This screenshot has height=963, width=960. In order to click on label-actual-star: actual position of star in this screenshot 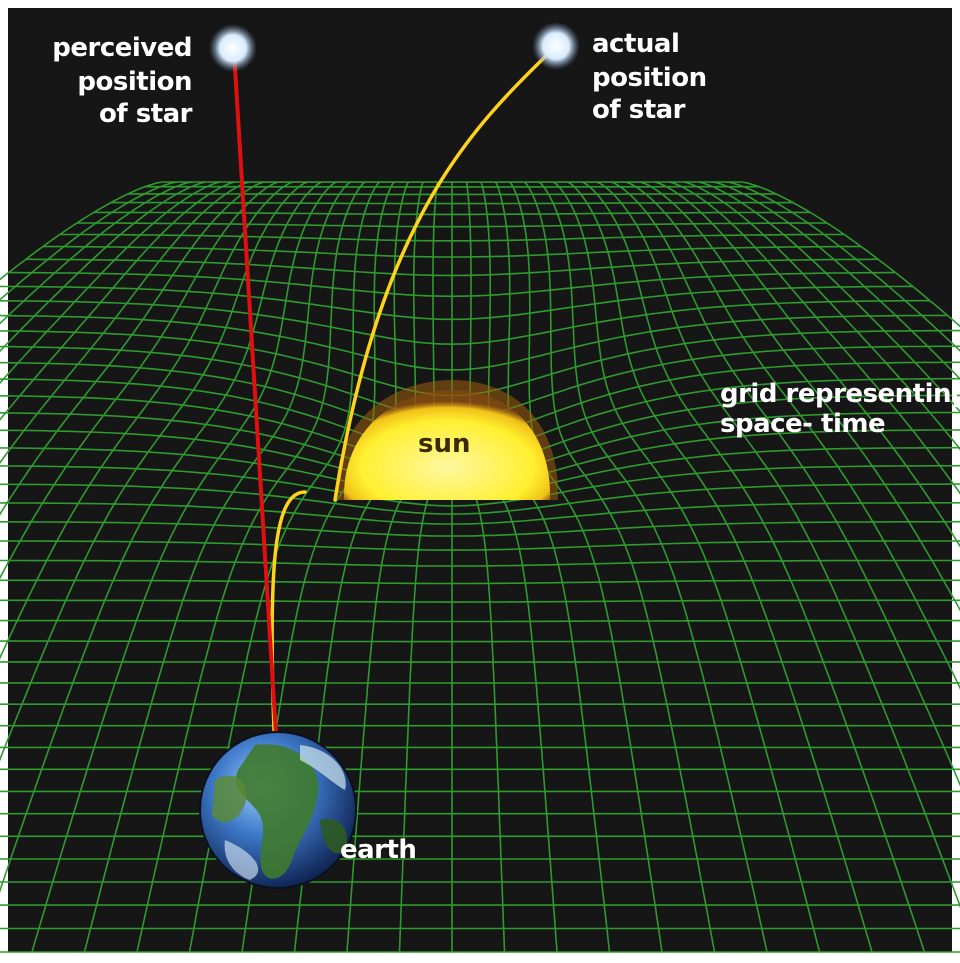, I will do `click(649, 77)`.